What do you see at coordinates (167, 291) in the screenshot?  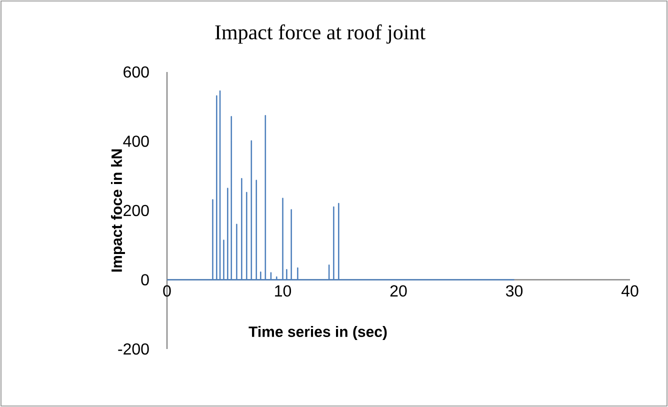 I see `x-tick-label: 0` at bounding box center [167, 291].